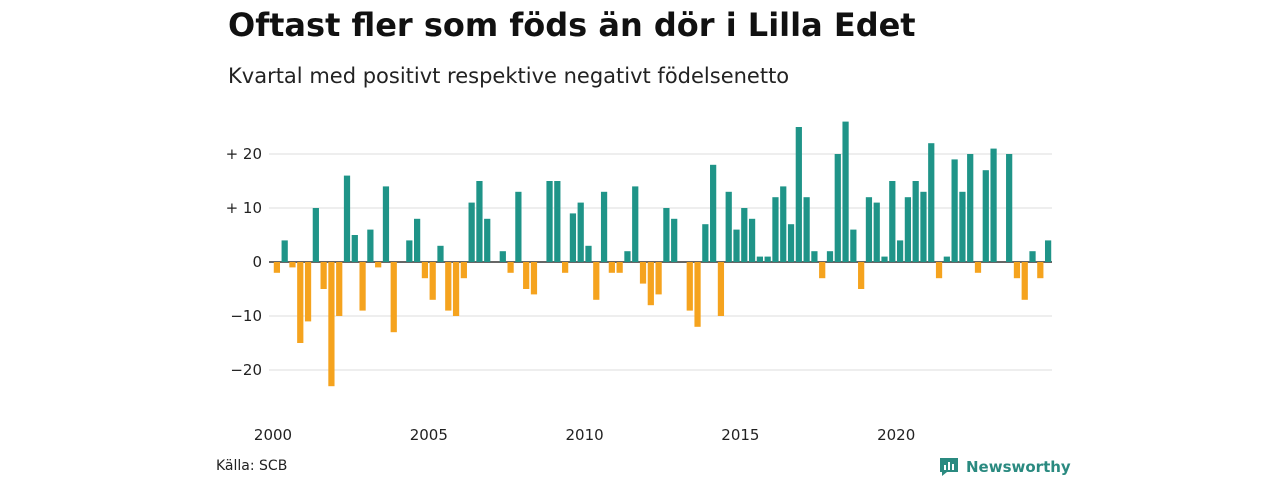 This screenshot has height=480, width=1280. What do you see at coordinates (244, 154) in the screenshot?
I see `y-tick-label: + 20` at bounding box center [244, 154].